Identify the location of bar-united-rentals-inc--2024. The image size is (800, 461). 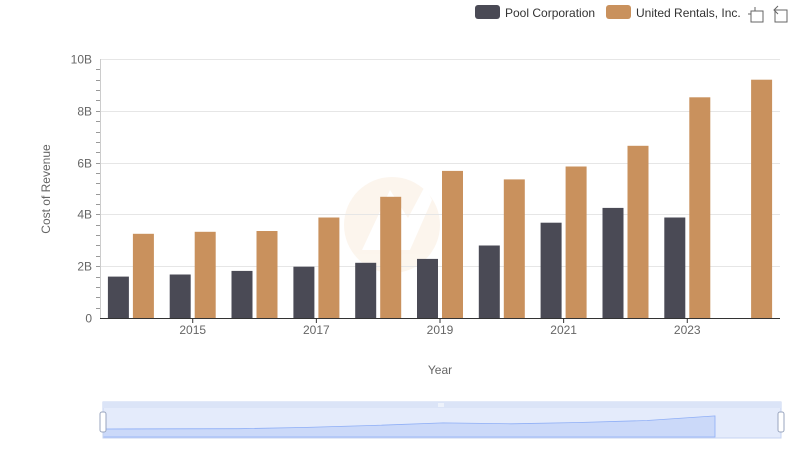
(762, 198).